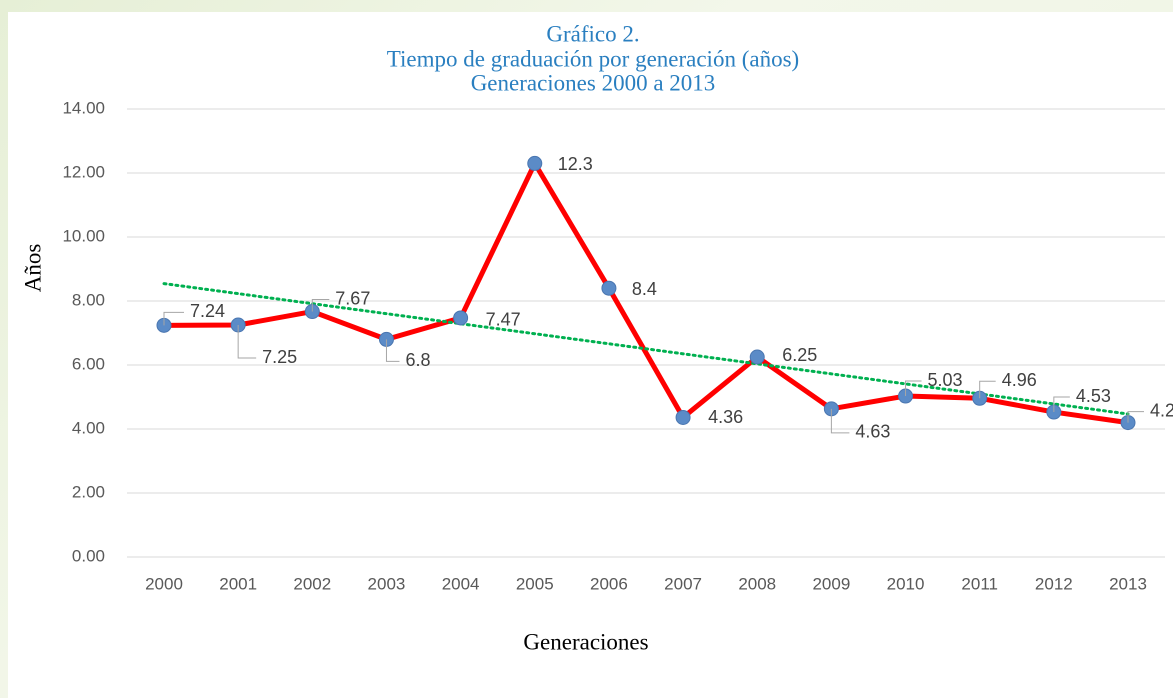 The height and width of the screenshot is (698, 1173). I want to click on chart-title: Generaciones 2000 a 2013, so click(593, 82).